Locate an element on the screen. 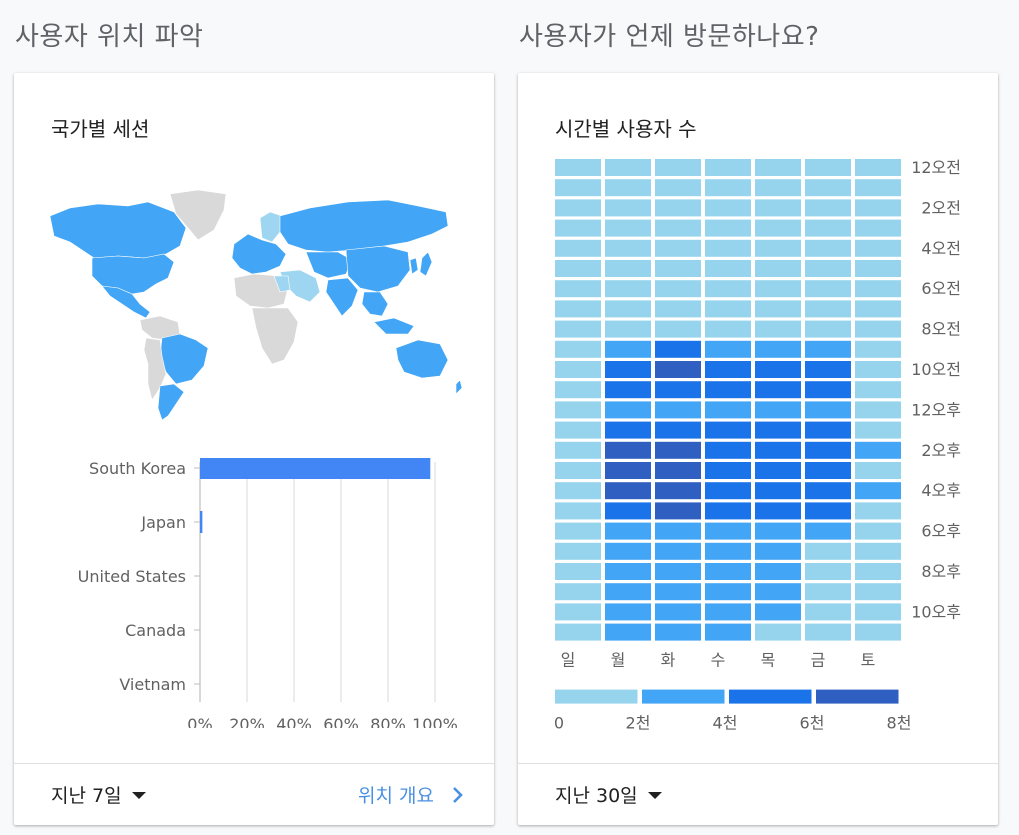  map-china is located at coordinates (378, 269).